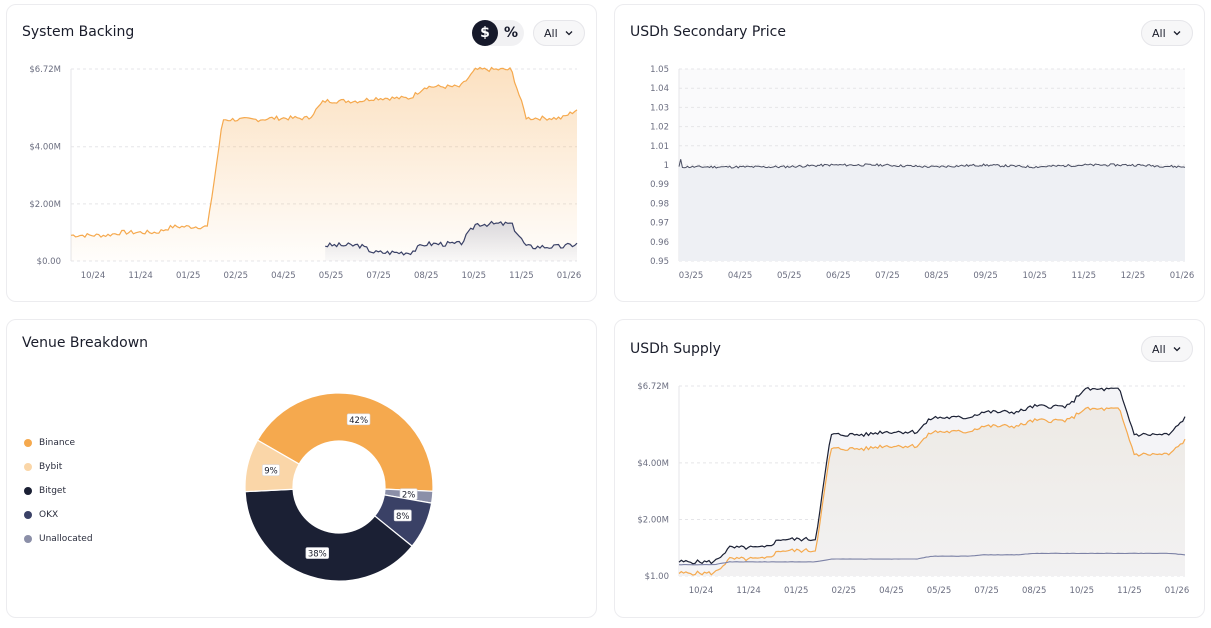  What do you see at coordinates (659, 89) in the screenshot?
I see `y-tick-label: 1.04` at bounding box center [659, 89].